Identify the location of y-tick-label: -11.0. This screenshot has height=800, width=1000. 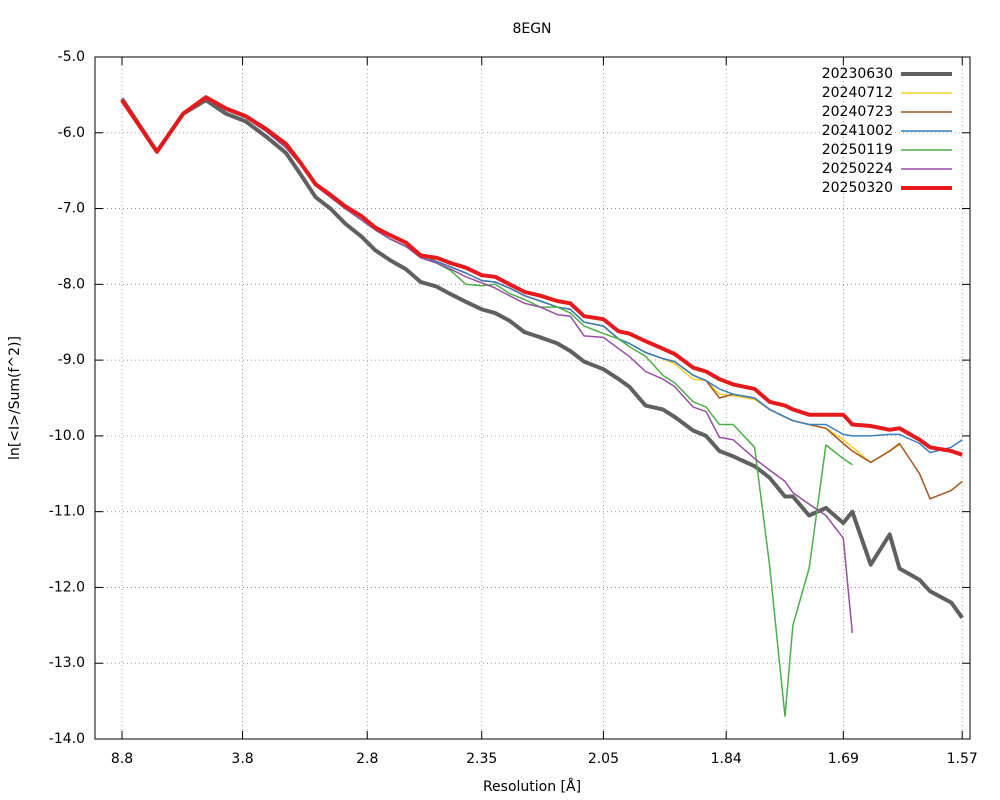
(67, 512).